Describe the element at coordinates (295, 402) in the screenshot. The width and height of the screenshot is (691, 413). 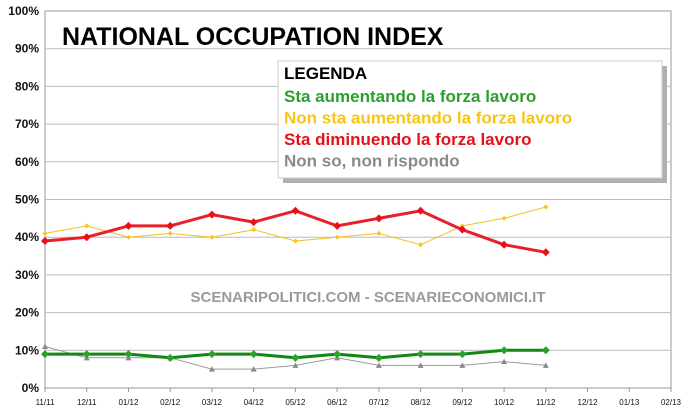
I see `x-tick-label: 05/12` at that location.